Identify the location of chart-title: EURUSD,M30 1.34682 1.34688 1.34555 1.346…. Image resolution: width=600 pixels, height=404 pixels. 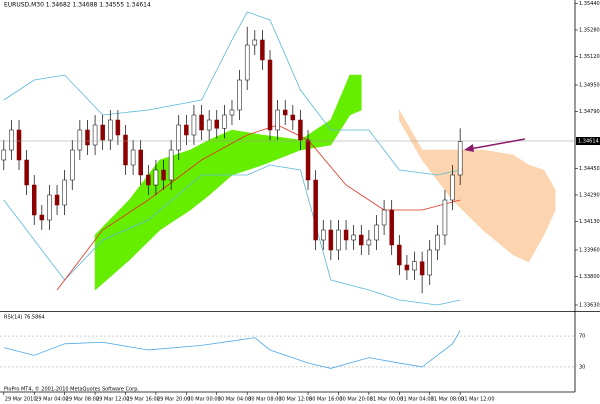
(77, 5).